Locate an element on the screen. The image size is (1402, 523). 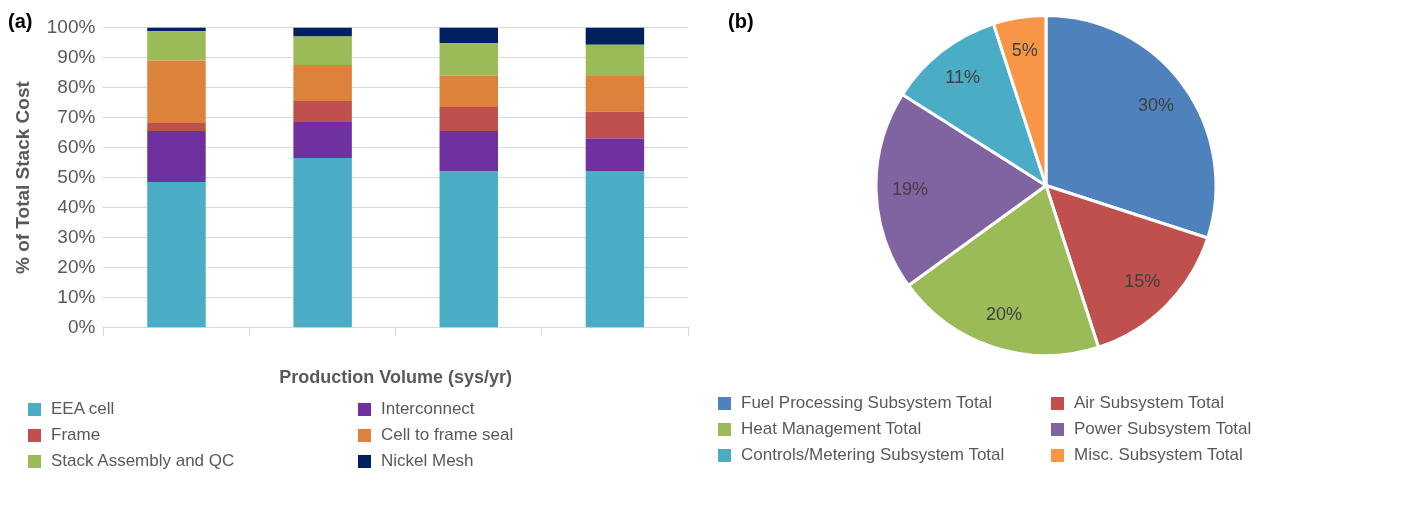
chart-title: (b) is located at coordinates (741, 21).